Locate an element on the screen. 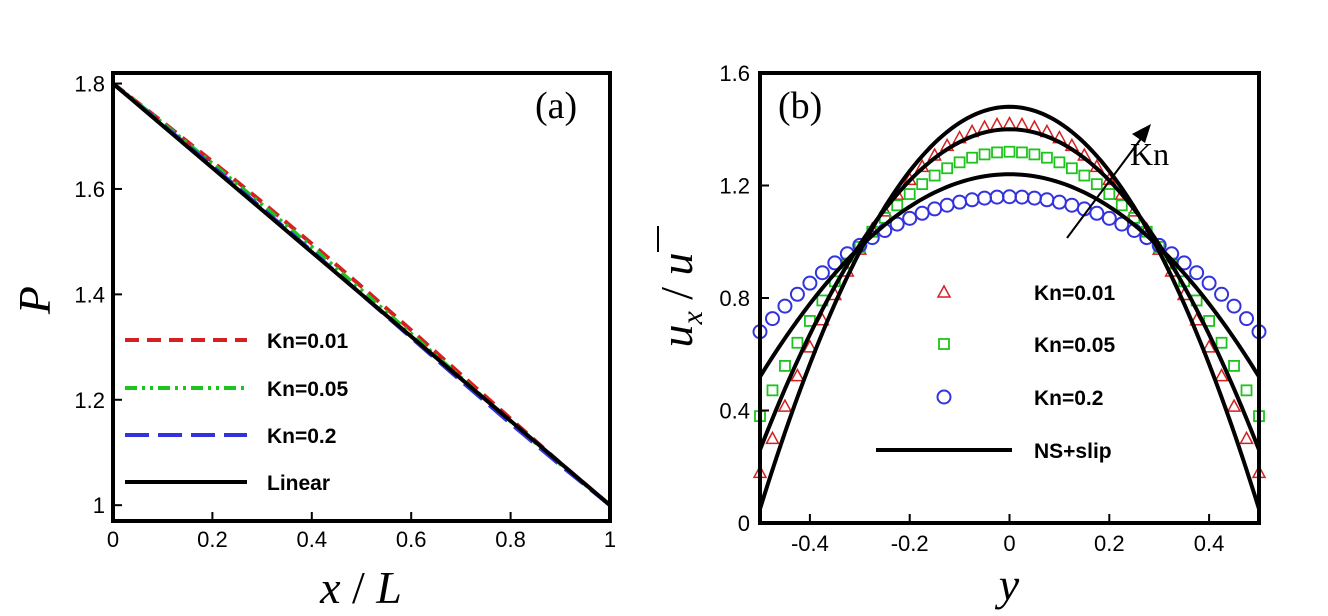 This screenshot has height=616, width=1328. panel-b-xlabel: y is located at coordinates (1007, 584).